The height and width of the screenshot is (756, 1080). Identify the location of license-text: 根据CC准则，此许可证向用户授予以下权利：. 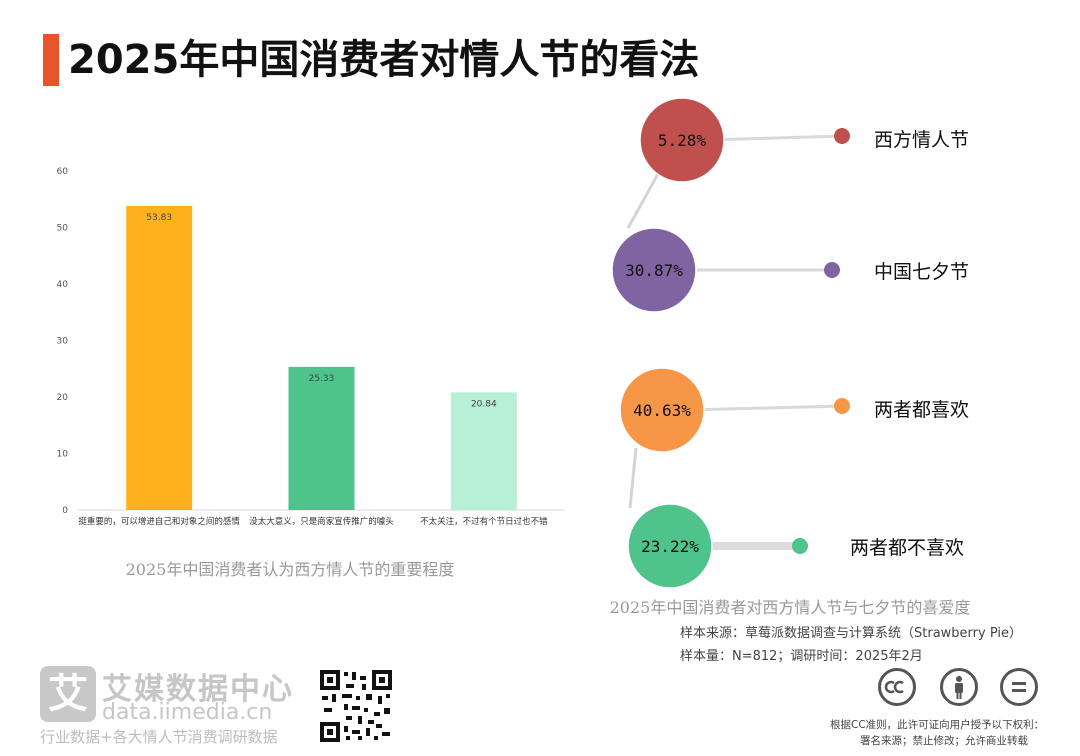
(937, 725).